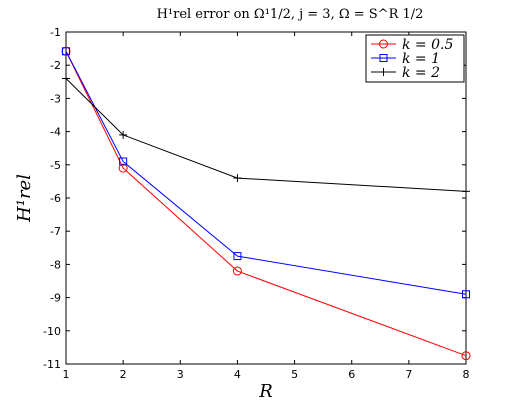 The width and height of the screenshot is (512, 414). Describe the element at coordinates (55, 264) in the screenshot. I see `y-tick-label: -8` at that location.